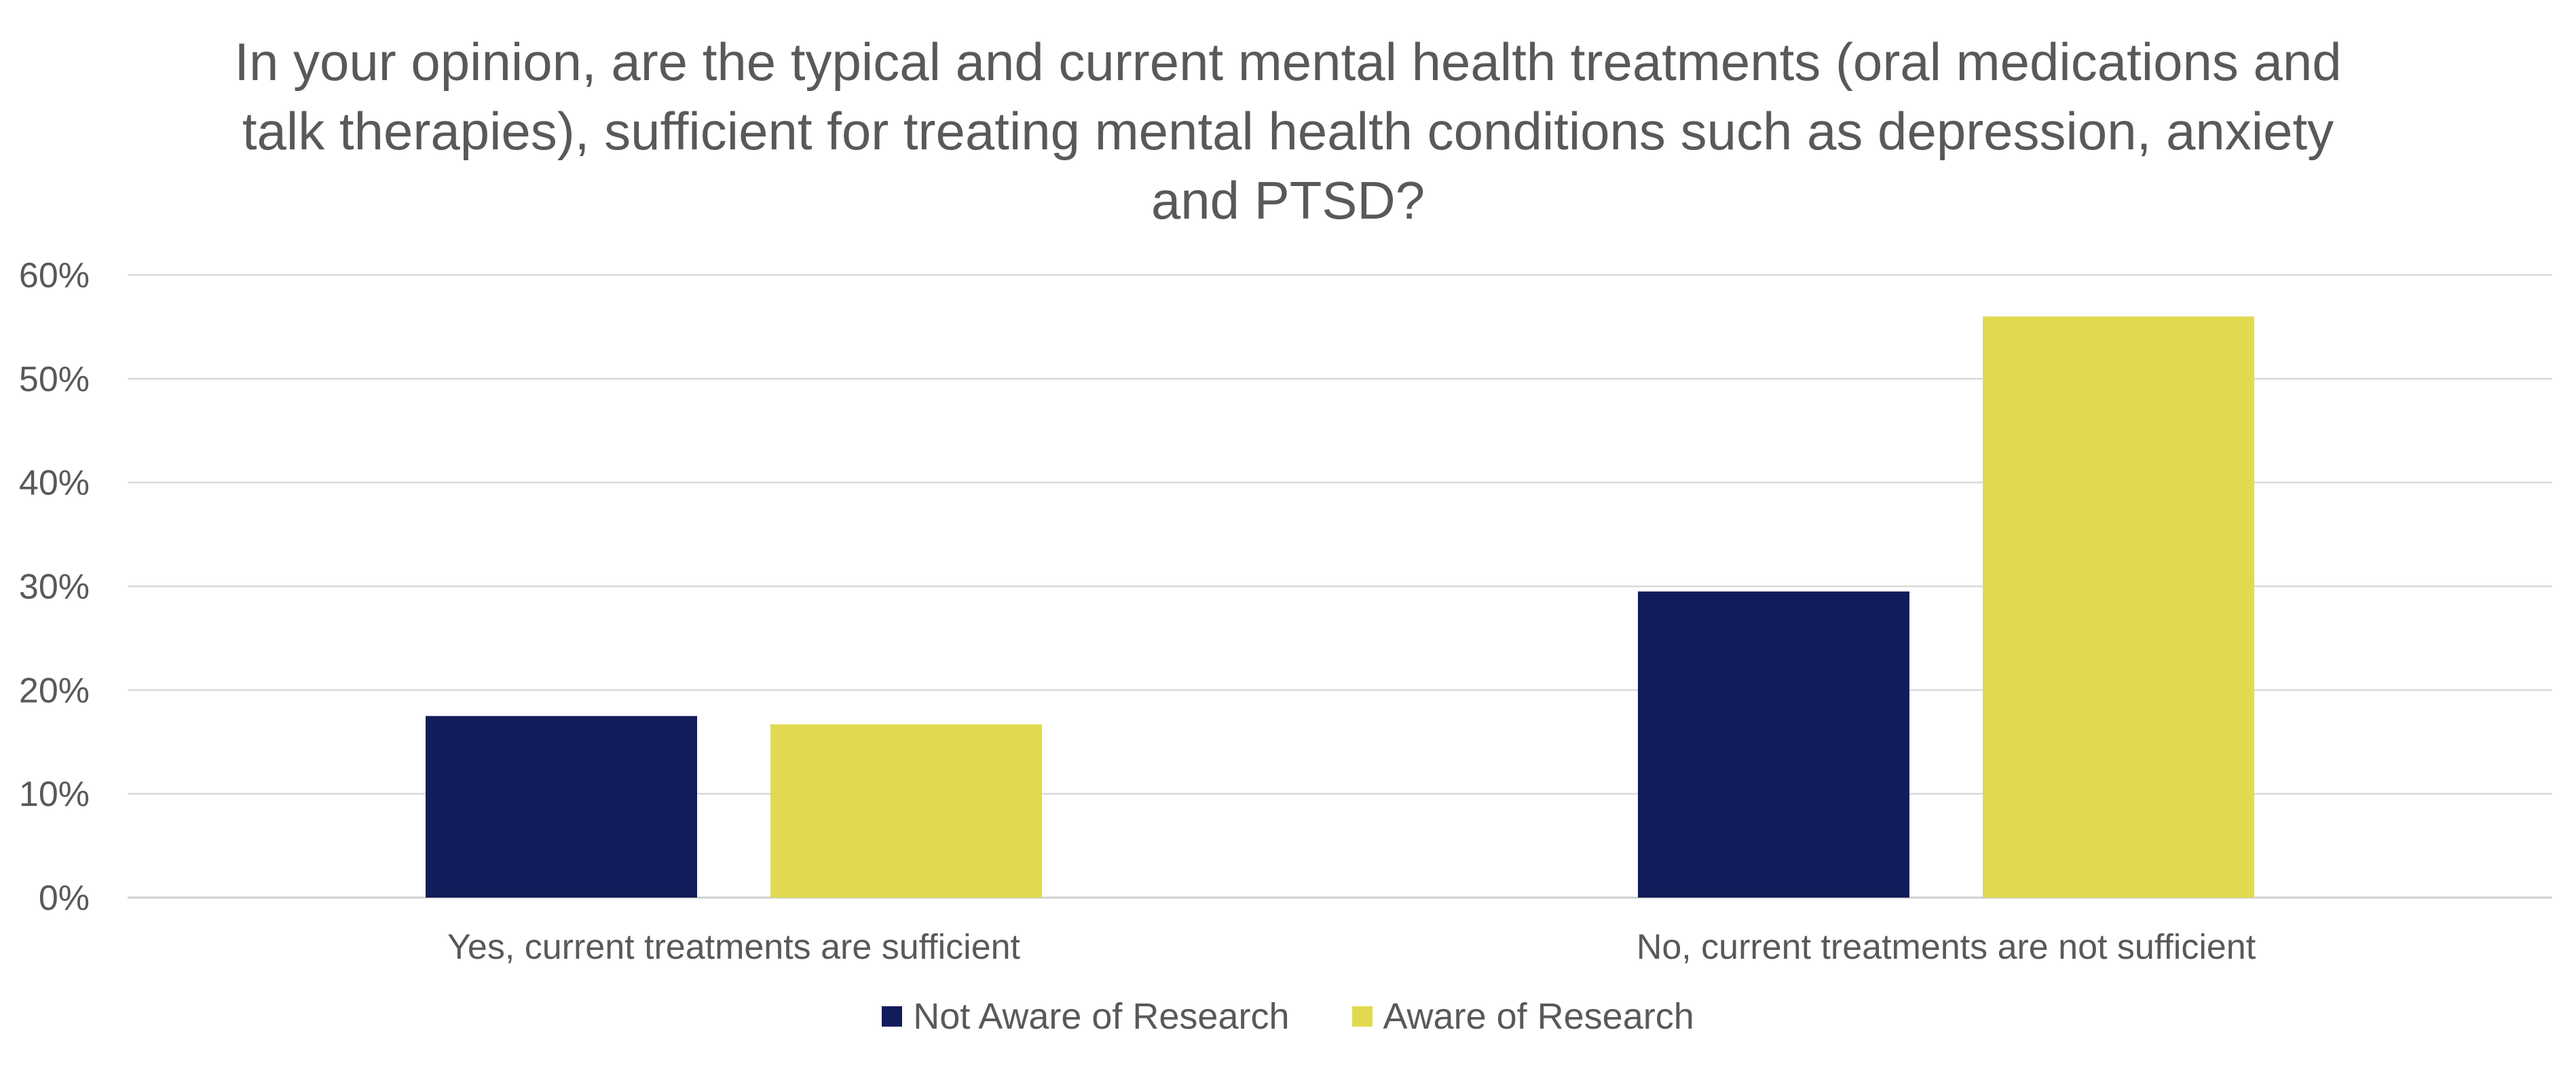  Describe the element at coordinates (55, 379) in the screenshot. I see `y-tick-label: 50%` at that location.